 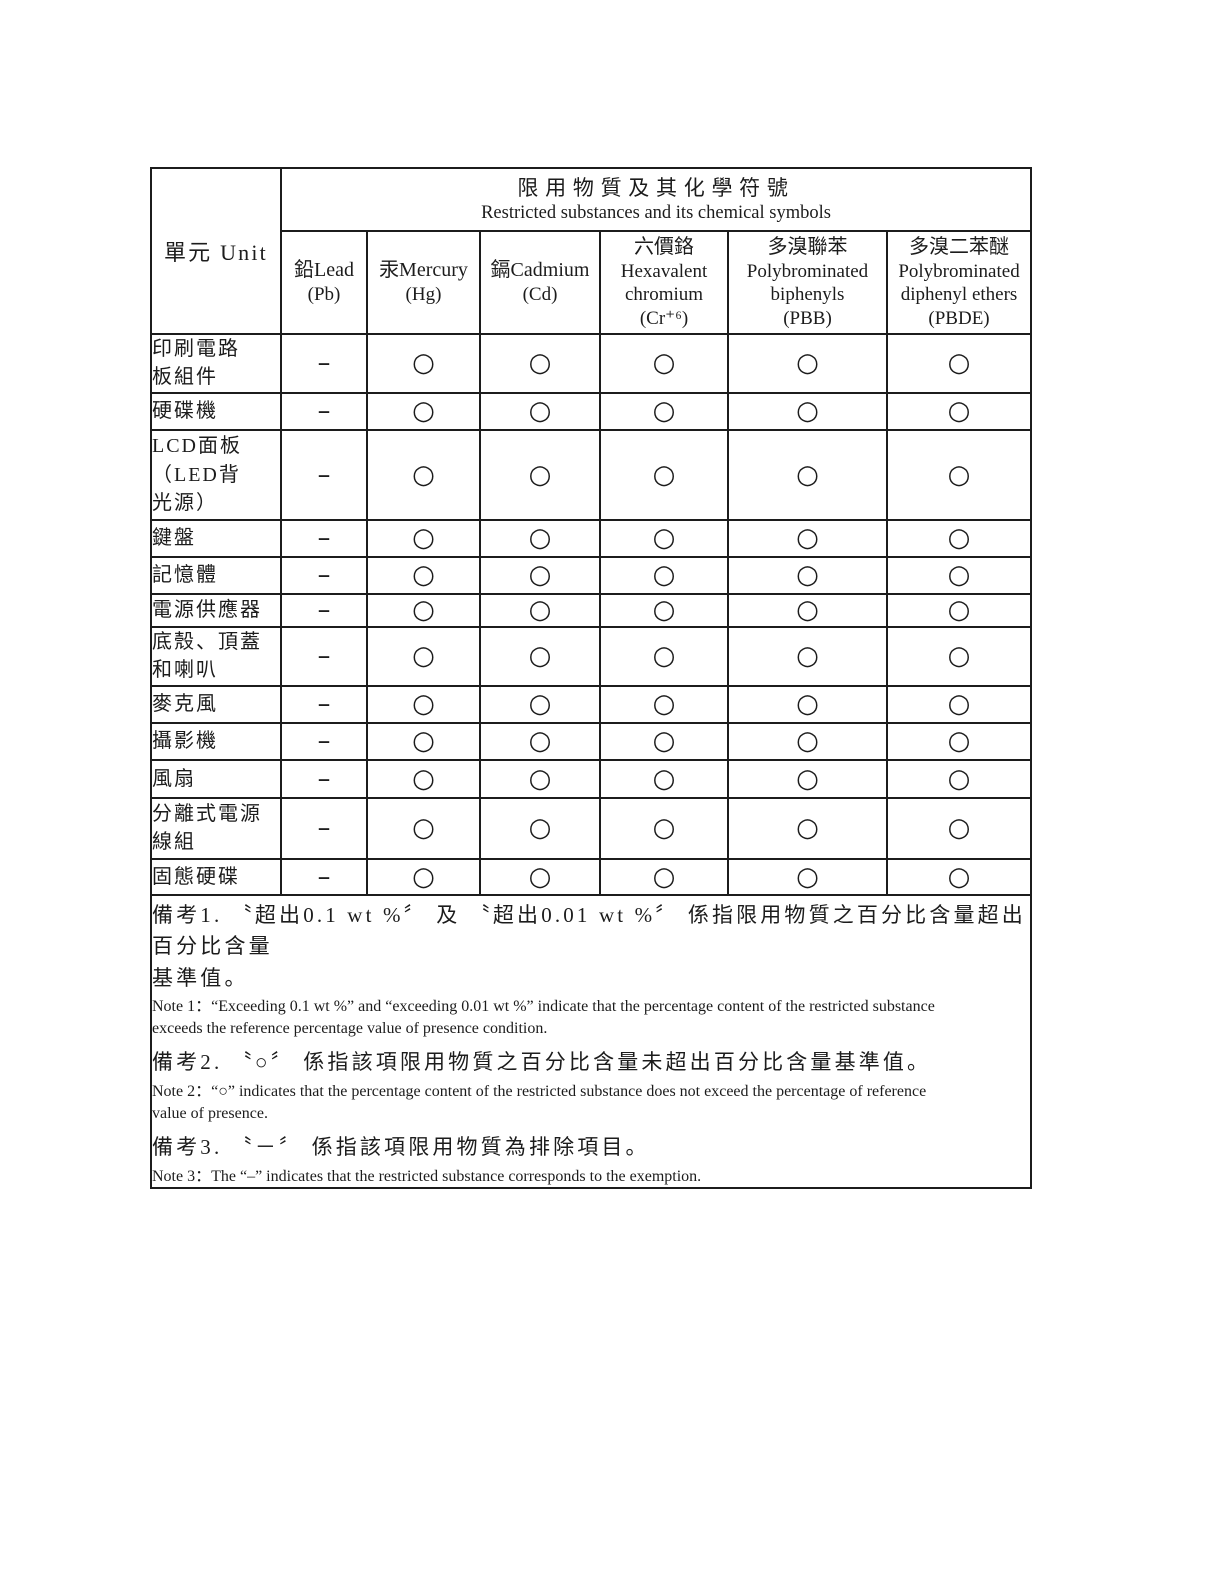 What do you see at coordinates (540, 270) in the screenshot?
I see `column-header-cadmium-name: 鎘Cadmium` at bounding box center [540, 270].